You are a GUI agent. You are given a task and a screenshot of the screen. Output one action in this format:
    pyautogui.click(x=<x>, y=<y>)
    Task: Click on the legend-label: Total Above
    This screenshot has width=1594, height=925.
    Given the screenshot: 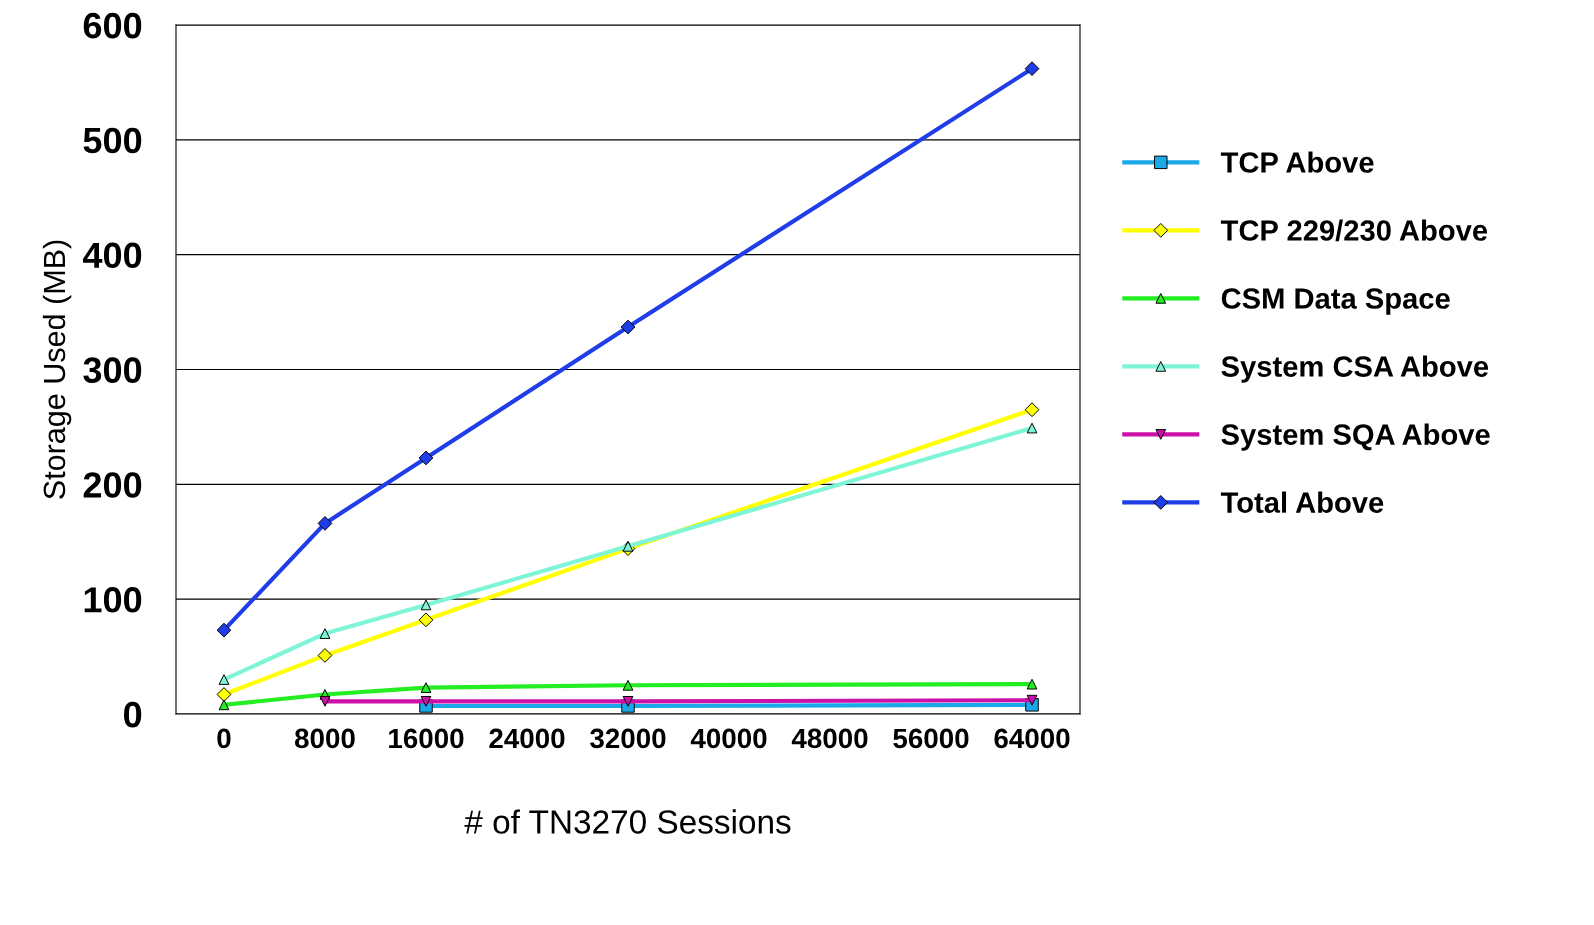 What is the action you would take?
    pyautogui.click(x=1302, y=502)
    